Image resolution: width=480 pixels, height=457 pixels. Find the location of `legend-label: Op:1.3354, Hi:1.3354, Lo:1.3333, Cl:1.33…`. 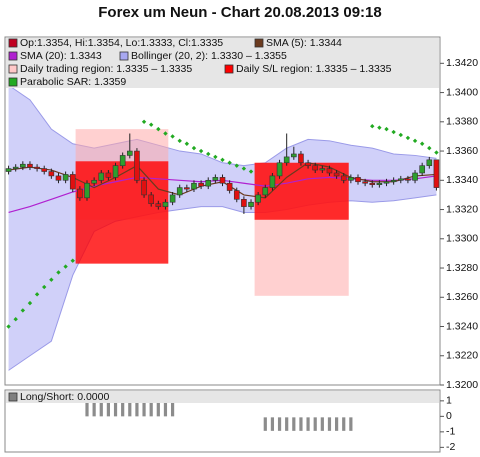

legend-label: Op:1.3354, Hi:1.3354, Lo:1.3333, Cl:1.33… is located at coordinates (121, 43).